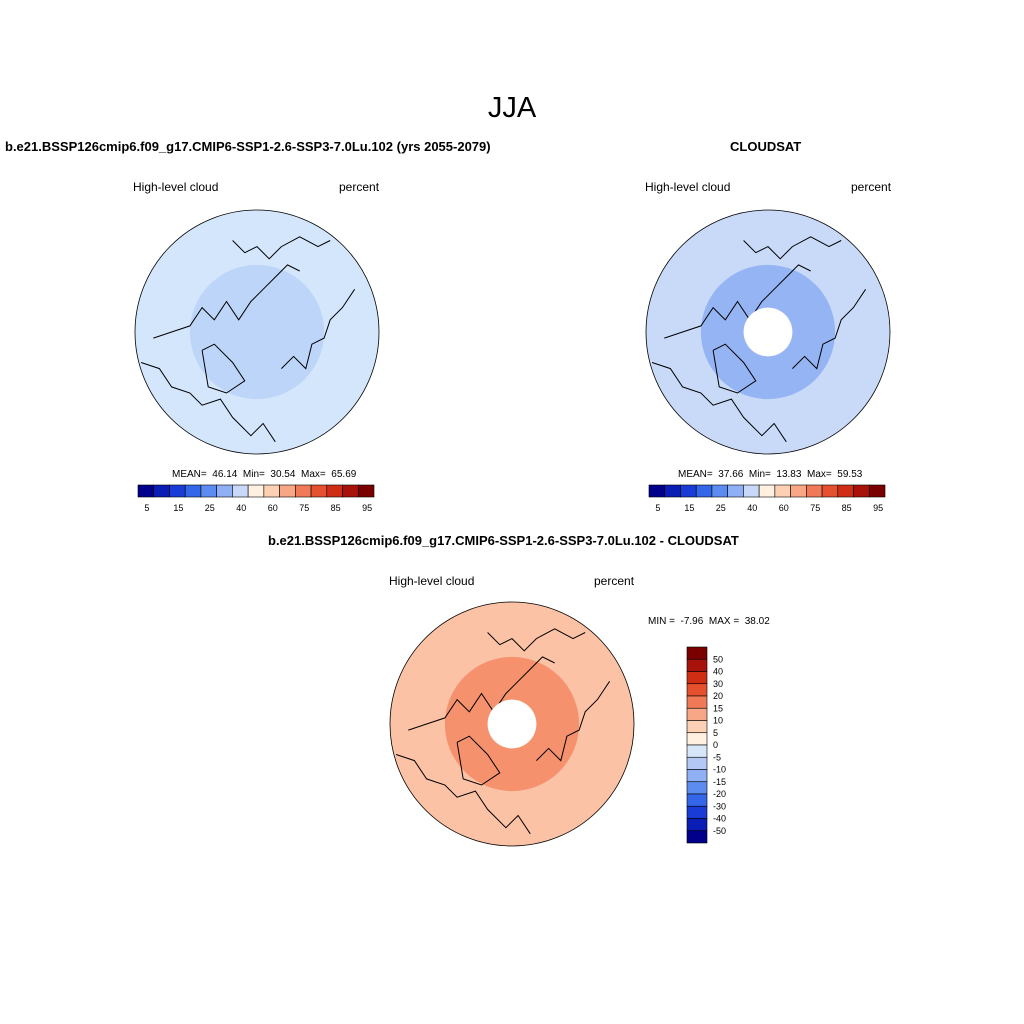 This screenshot has height=1024, width=1024. Describe the element at coordinates (178, 508) in the screenshot. I see `colorbar-panel-1-tick-label: 15` at that location.